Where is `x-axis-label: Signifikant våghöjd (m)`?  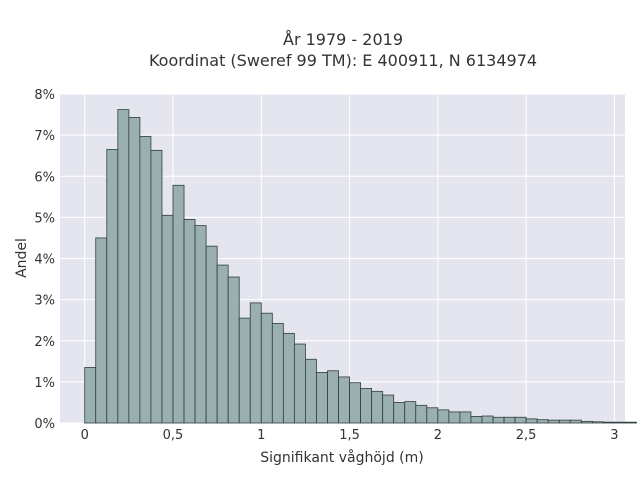 x-axis-label: Signifikant våghöjd (m) is located at coordinates (341, 457).